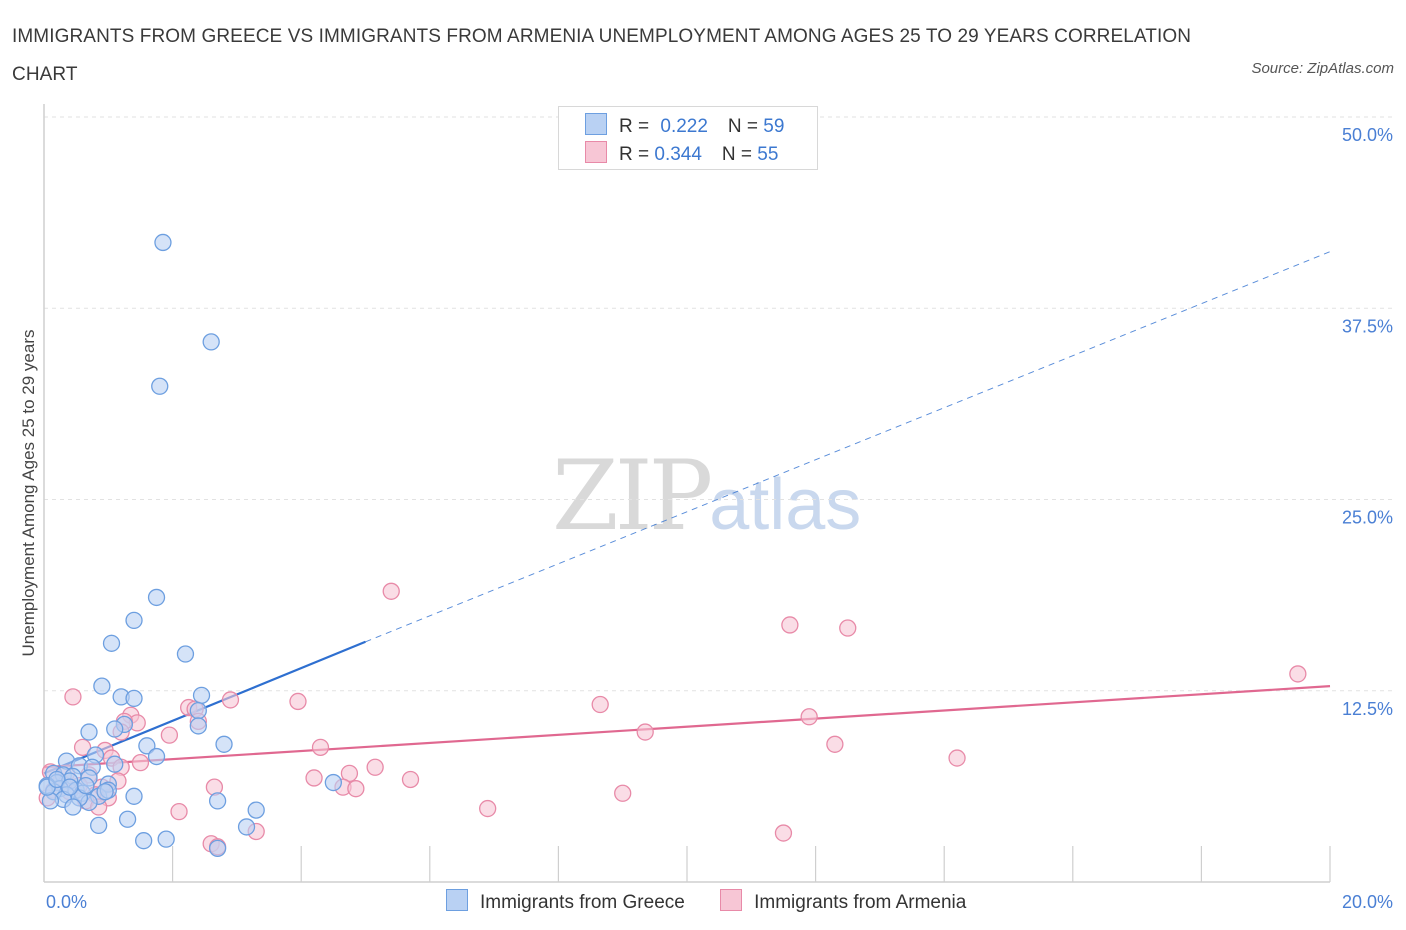  What do you see at coordinates (860, 902) in the screenshot?
I see `armenia-legend-label: Immigrants from Armenia` at bounding box center [860, 902].